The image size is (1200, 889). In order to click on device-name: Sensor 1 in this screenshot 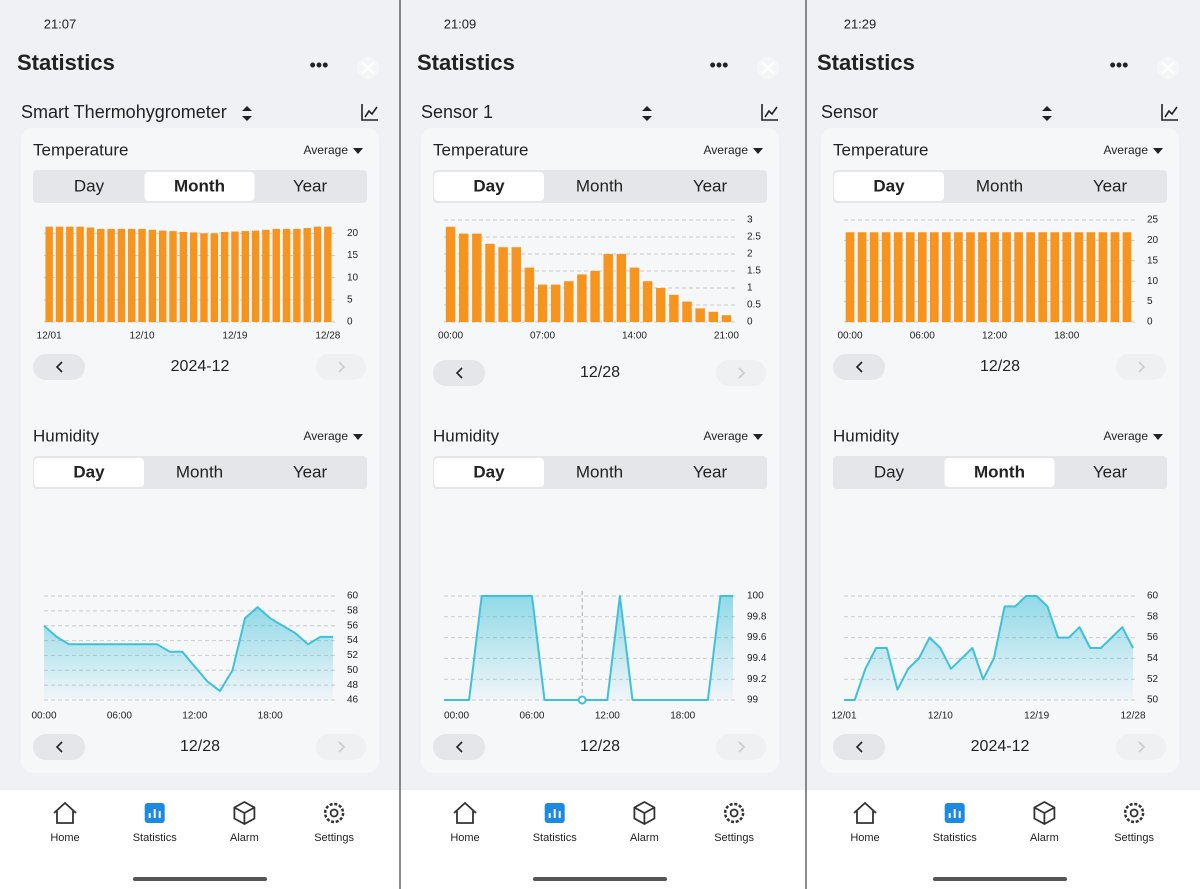, I will do `click(457, 112)`.